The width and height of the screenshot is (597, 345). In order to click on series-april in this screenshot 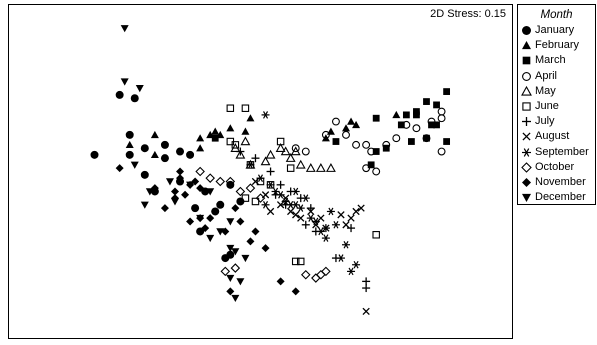, I will do `click(368, 141)`.